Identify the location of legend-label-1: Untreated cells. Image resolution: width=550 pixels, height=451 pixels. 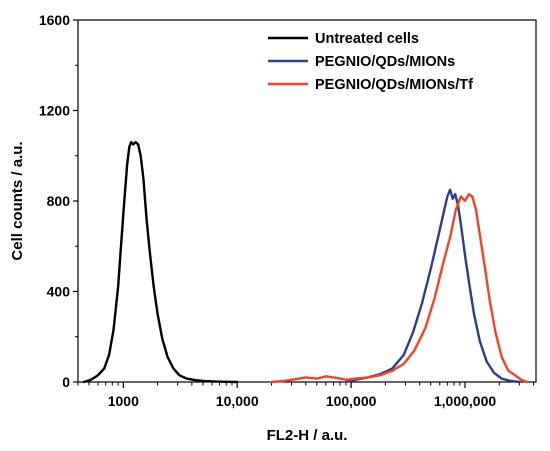
(367, 39).